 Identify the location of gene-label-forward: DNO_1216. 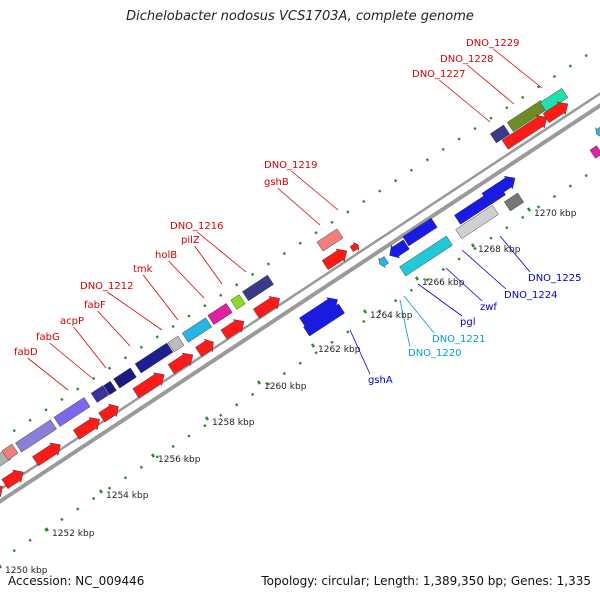
(197, 226).